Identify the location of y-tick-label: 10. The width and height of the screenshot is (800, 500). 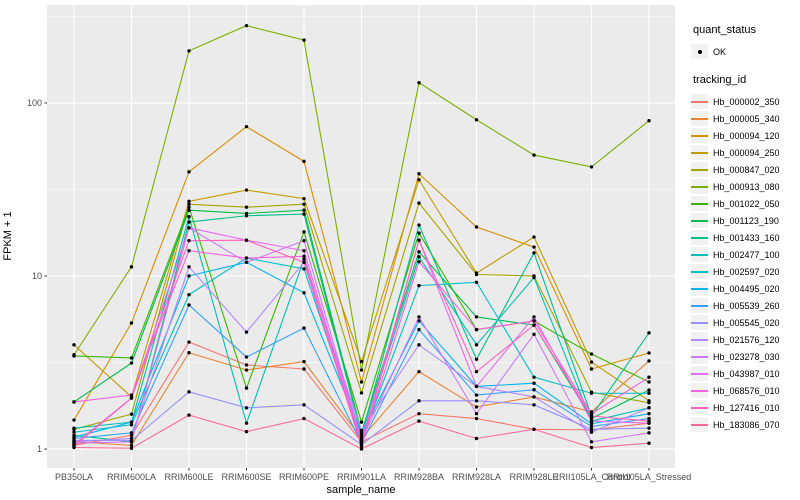
(37, 276).